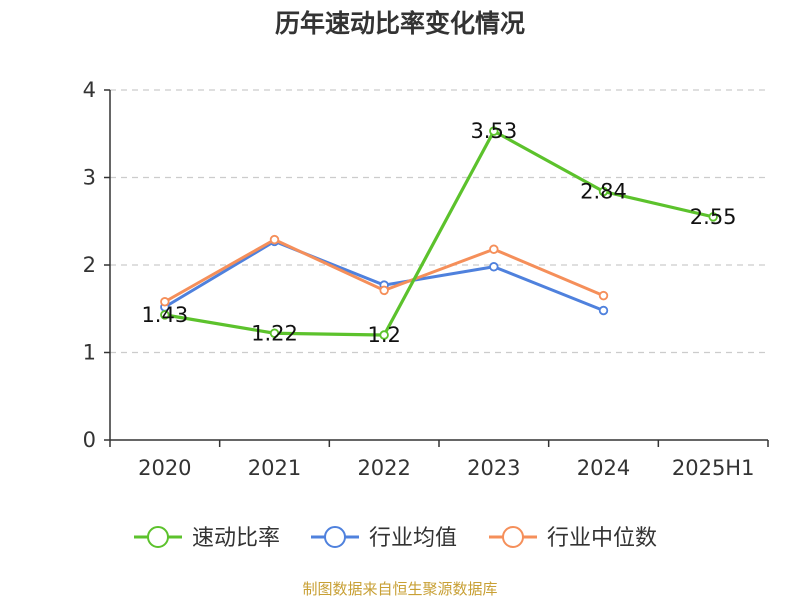  Describe the element at coordinates (164, 468) in the screenshot. I see `x-tick-label: 2020` at that location.